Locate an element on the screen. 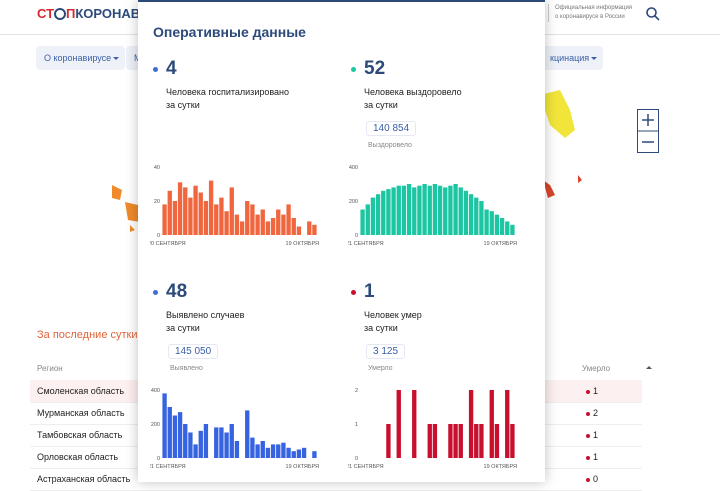 The width and height of the screenshot is (720, 491). y-tick-label: 40 is located at coordinates (157, 168).